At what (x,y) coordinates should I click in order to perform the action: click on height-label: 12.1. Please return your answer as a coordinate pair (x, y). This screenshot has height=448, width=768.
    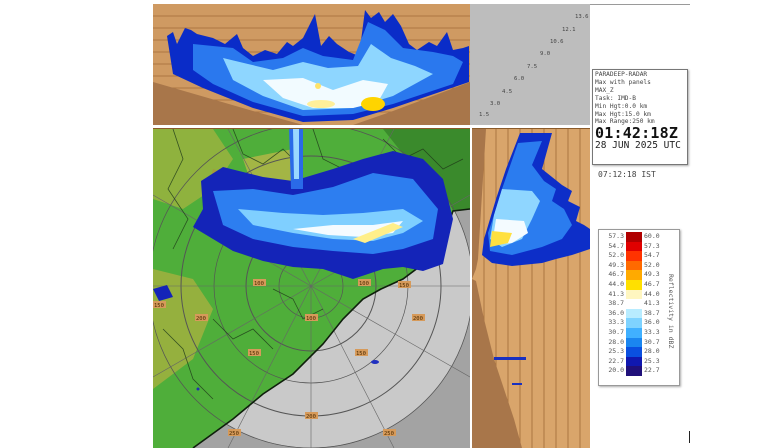
    Looking at the image, I should click on (569, 30).